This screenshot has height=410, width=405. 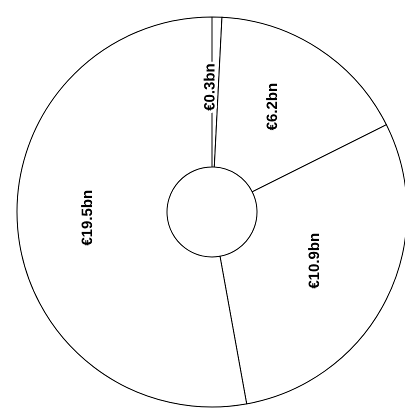 I want to click on data-label: €6.2bn, so click(x=273, y=106).